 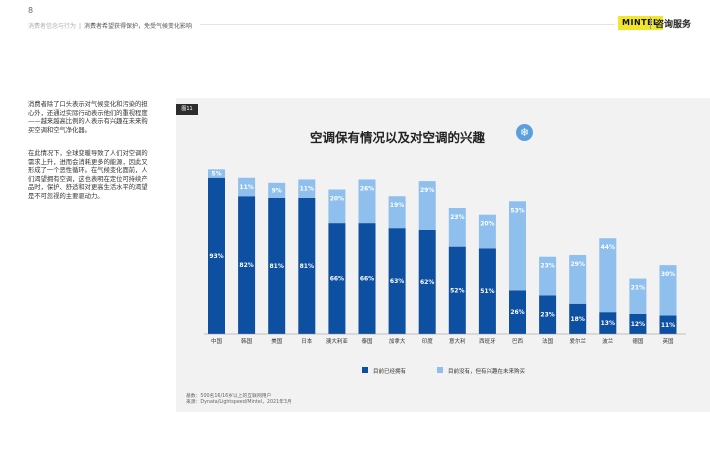 I want to click on data-label-own: 82%, so click(x=246, y=265).